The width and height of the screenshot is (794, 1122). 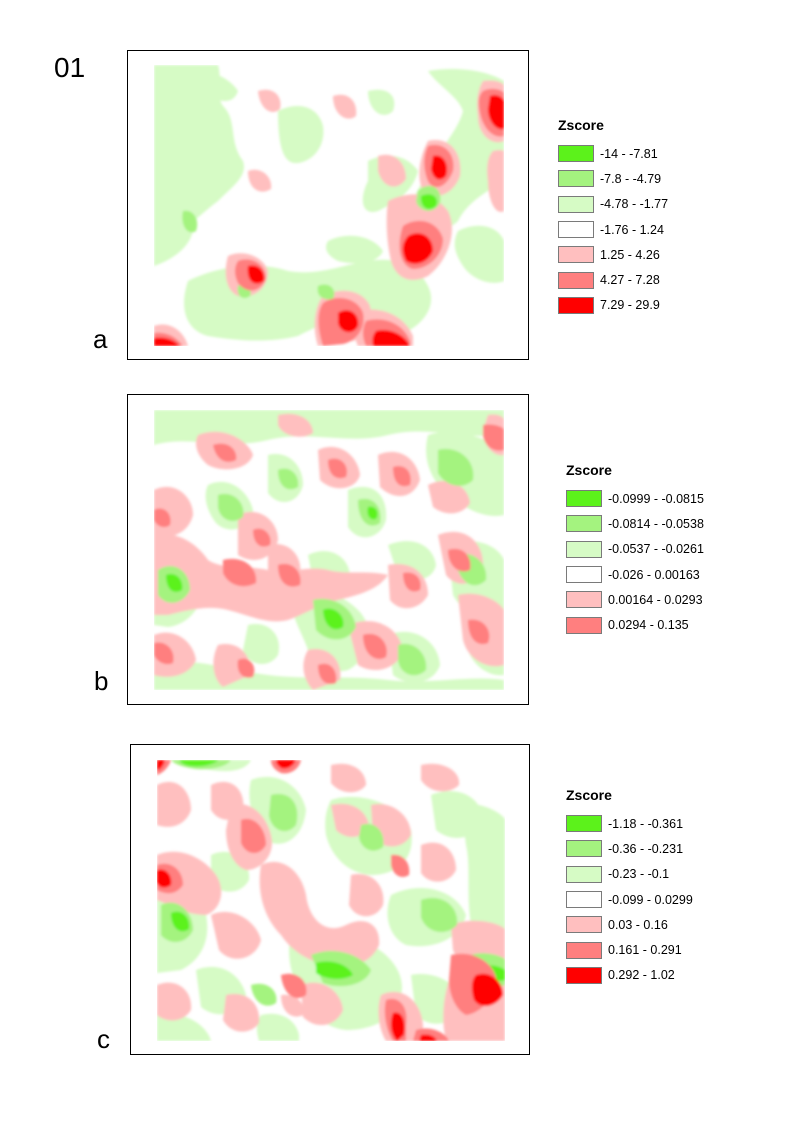 I want to click on legend-item: -14 - -7.81, so click(x=613, y=153).